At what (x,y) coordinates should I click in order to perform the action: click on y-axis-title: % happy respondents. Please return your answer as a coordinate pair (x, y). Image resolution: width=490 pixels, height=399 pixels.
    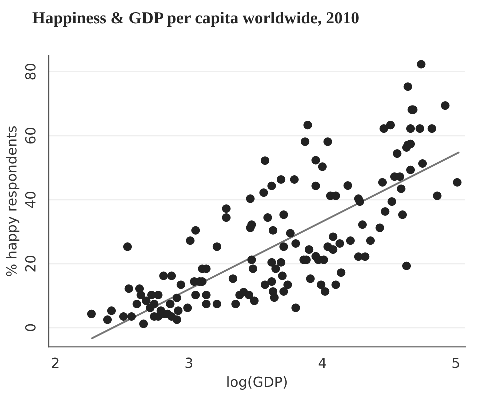
    Looking at the image, I should click on (13, 201).